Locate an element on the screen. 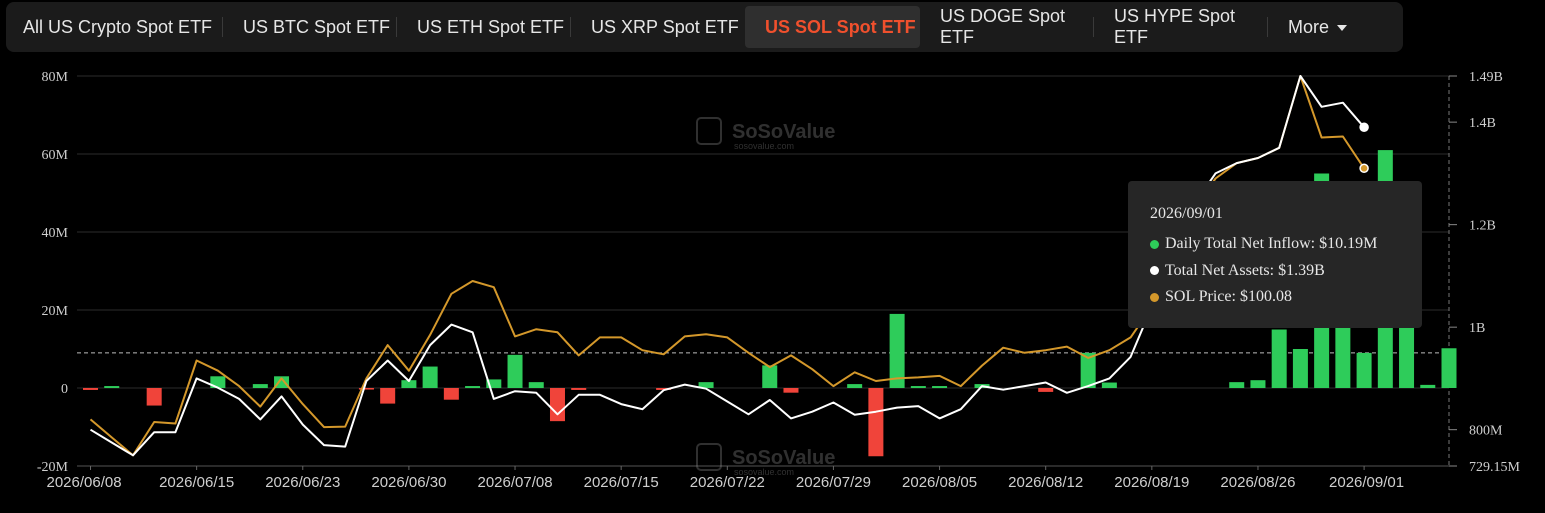  y-right-tick-label: 1.49B is located at coordinates (1486, 77).